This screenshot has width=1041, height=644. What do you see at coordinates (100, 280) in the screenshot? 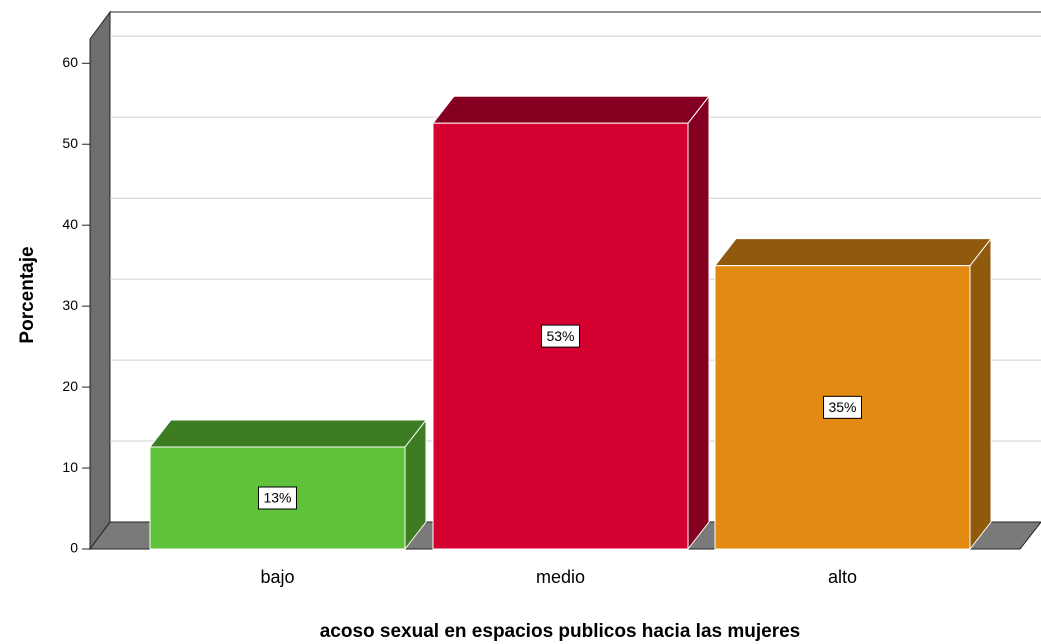
I see `left-wall` at bounding box center [100, 280].